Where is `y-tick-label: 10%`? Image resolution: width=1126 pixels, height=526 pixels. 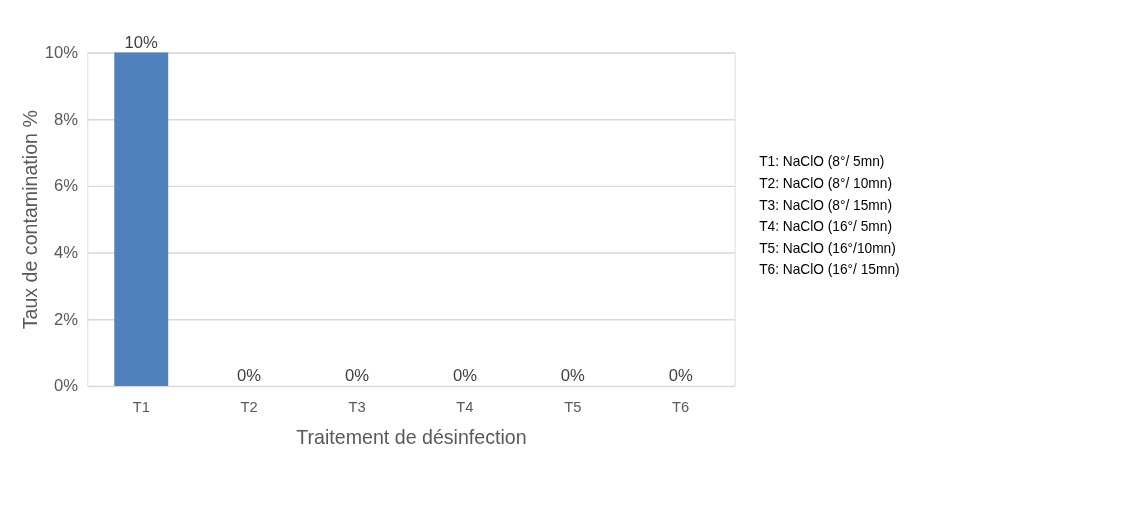 y-tick-label: 10% is located at coordinates (61, 52).